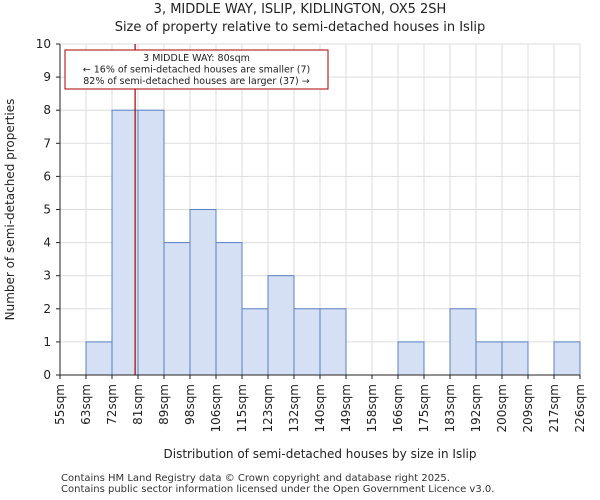  Describe the element at coordinates (372, 408) in the screenshot. I see `x-tick-label-12: 158sqm` at that location.